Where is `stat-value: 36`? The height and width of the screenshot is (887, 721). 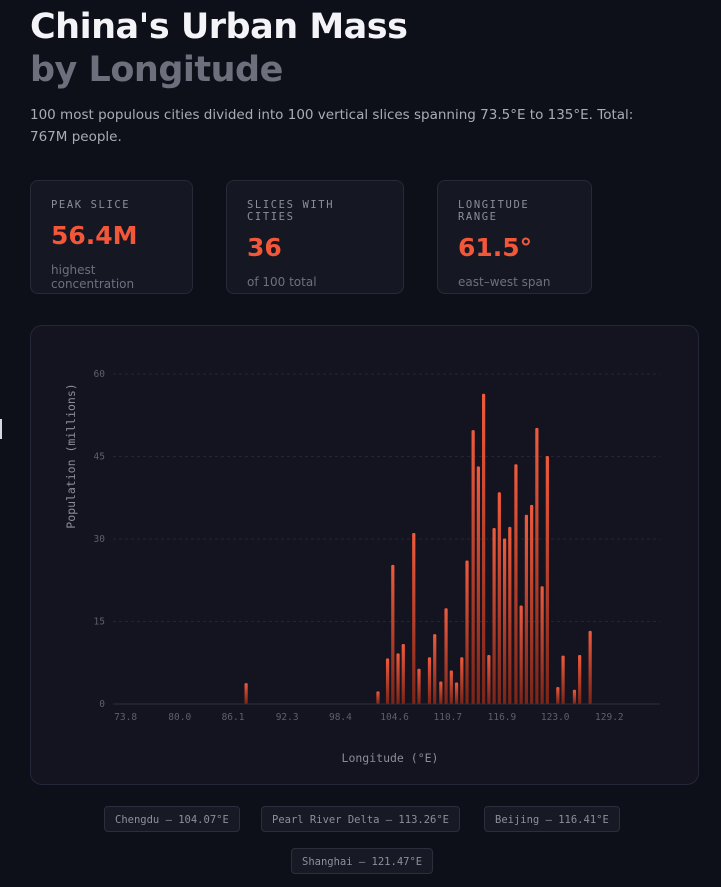
stat-value: 36 is located at coordinates (264, 247).